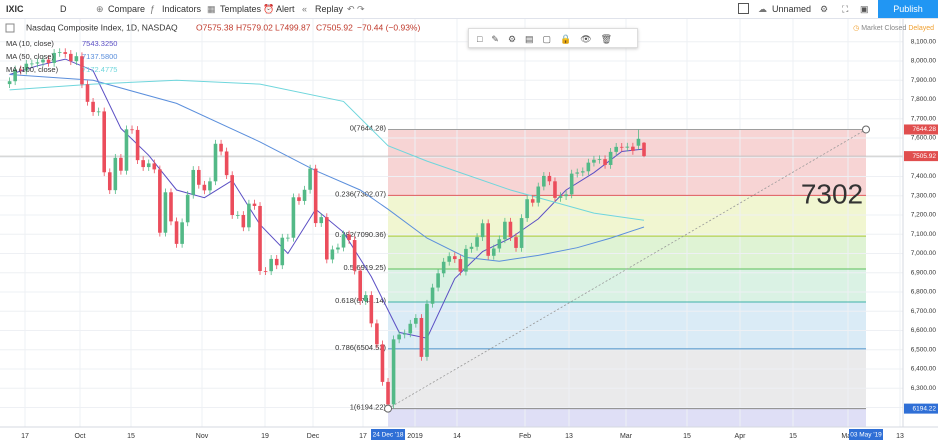 The image size is (938, 443). What do you see at coordinates (182, 9) in the screenshot?
I see `indicators: Indicators` at bounding box center [182, 9].